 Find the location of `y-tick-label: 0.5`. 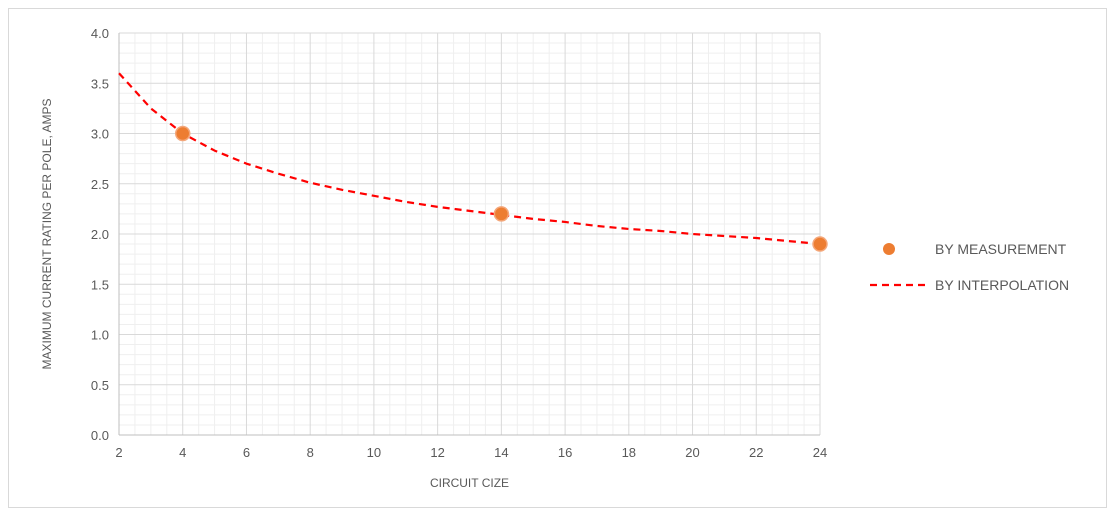

y-tick-label: 0.5 is located at coordinates (100, 385).